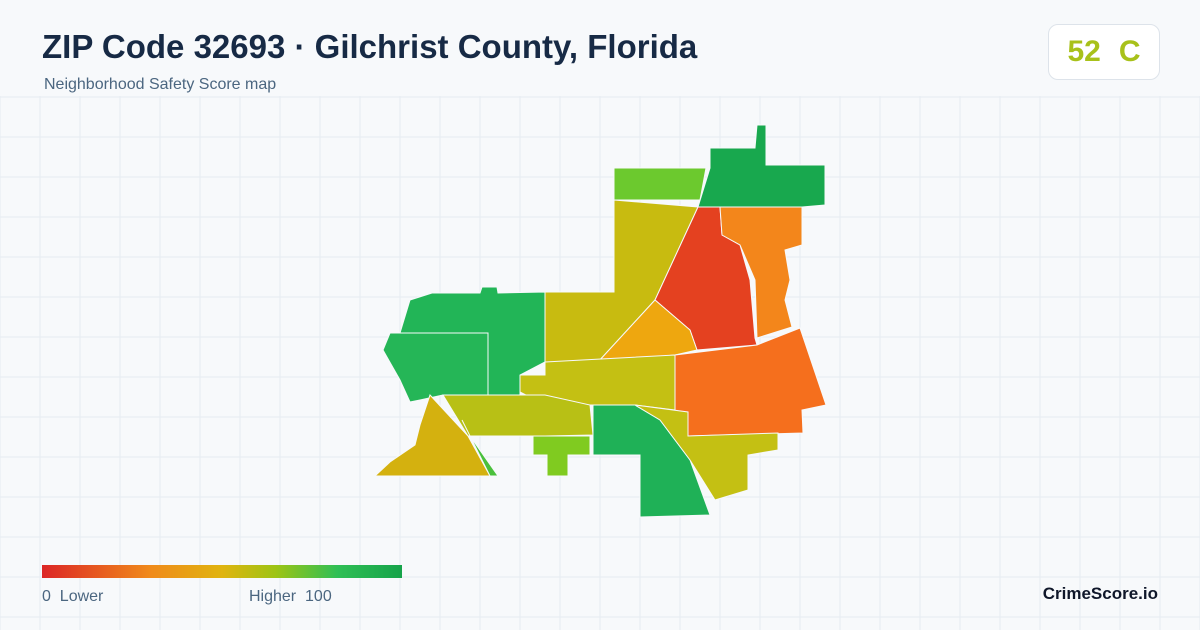 The height and width of the screenshot is (630, 1200). Describe the element at coordinates (160, 84) in the screenshot. I see `subtitle: Neighborhood Safety Score map` at that location.